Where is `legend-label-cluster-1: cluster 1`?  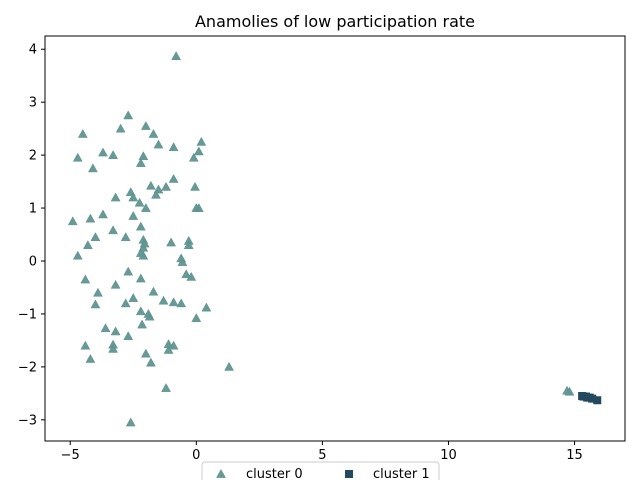 legend-label-cluster-1: cluster 1 is located at coordinates (401, 473).